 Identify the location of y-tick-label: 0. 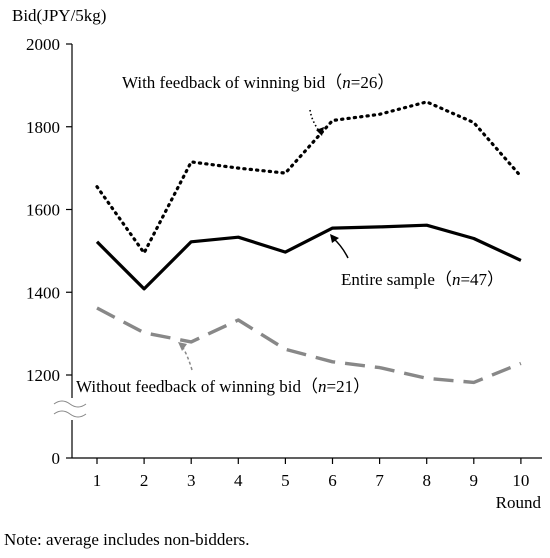
(56, 458).